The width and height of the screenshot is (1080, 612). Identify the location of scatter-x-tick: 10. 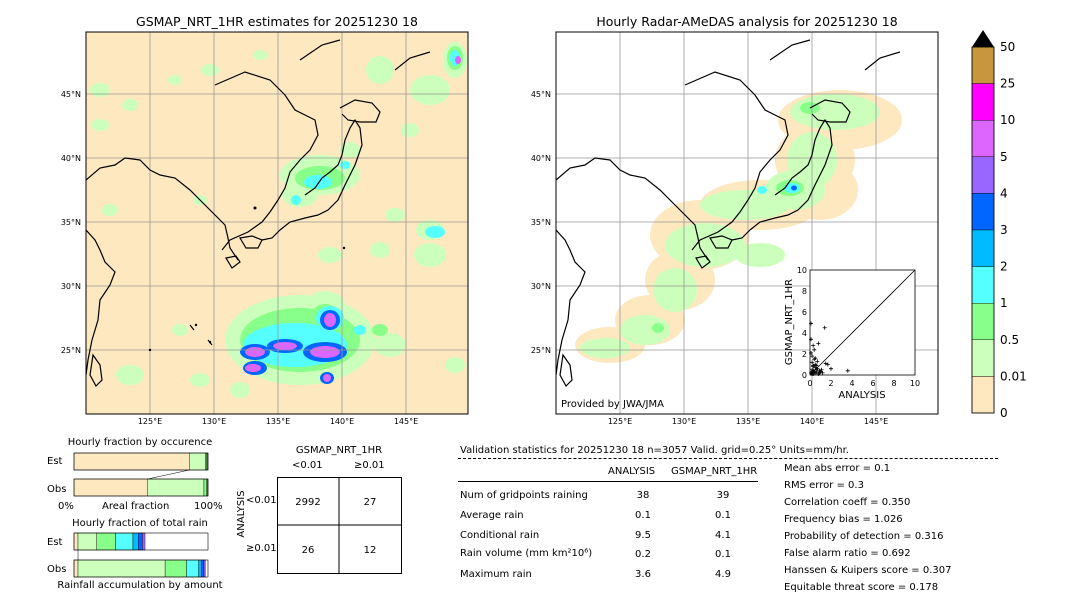
(915, 383).